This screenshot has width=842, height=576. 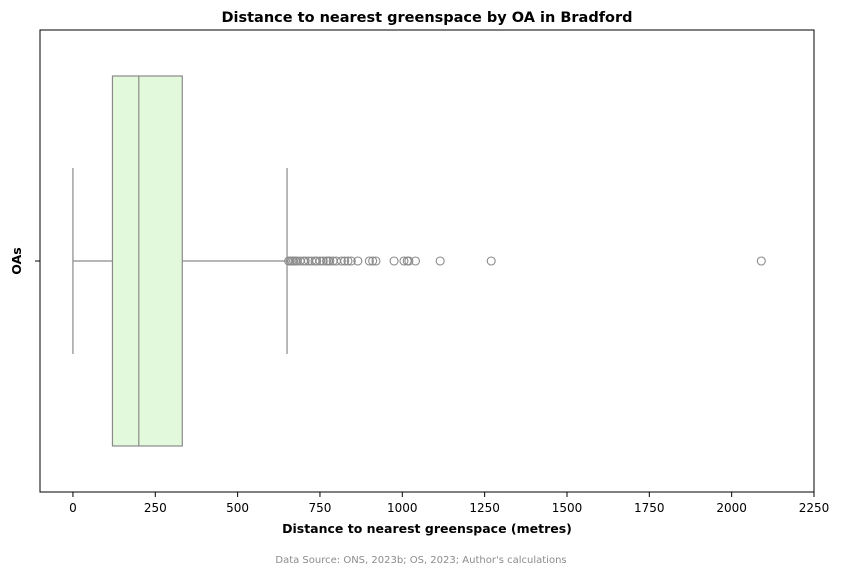 What do you see at coordinates (147, 261) in the screenshot?
I see `iqr-box` at bounding box center [147, 261].